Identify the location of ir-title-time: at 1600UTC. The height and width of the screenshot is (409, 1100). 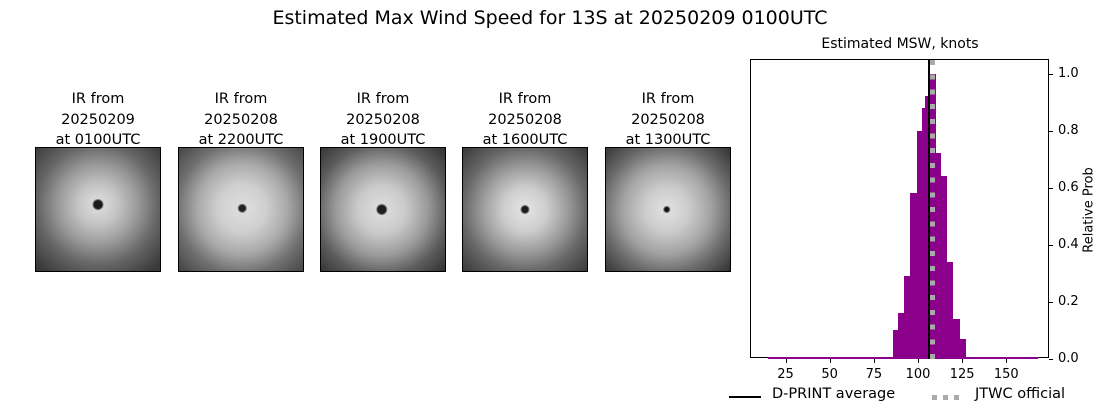
(525, 140).